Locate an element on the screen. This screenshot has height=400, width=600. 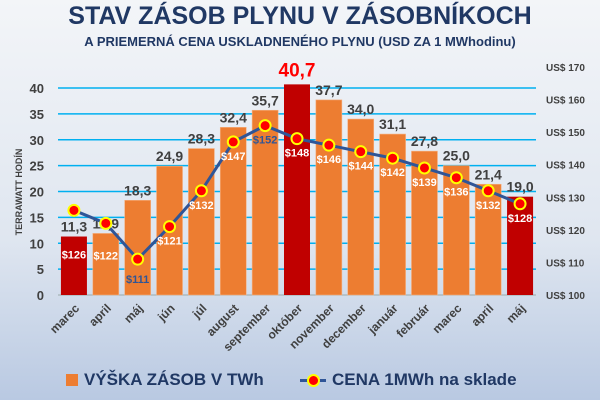
price-label: $139 is located at coordinates (424, 183).